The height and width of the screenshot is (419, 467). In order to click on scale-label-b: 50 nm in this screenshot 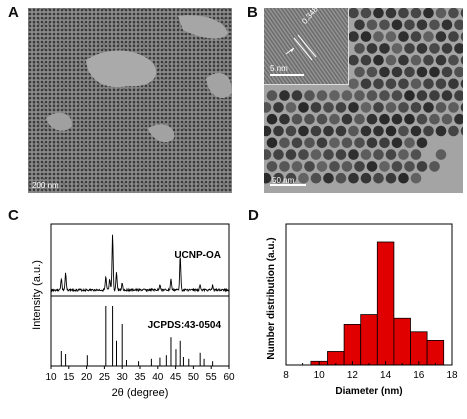, I will do `click(283, 180)`.